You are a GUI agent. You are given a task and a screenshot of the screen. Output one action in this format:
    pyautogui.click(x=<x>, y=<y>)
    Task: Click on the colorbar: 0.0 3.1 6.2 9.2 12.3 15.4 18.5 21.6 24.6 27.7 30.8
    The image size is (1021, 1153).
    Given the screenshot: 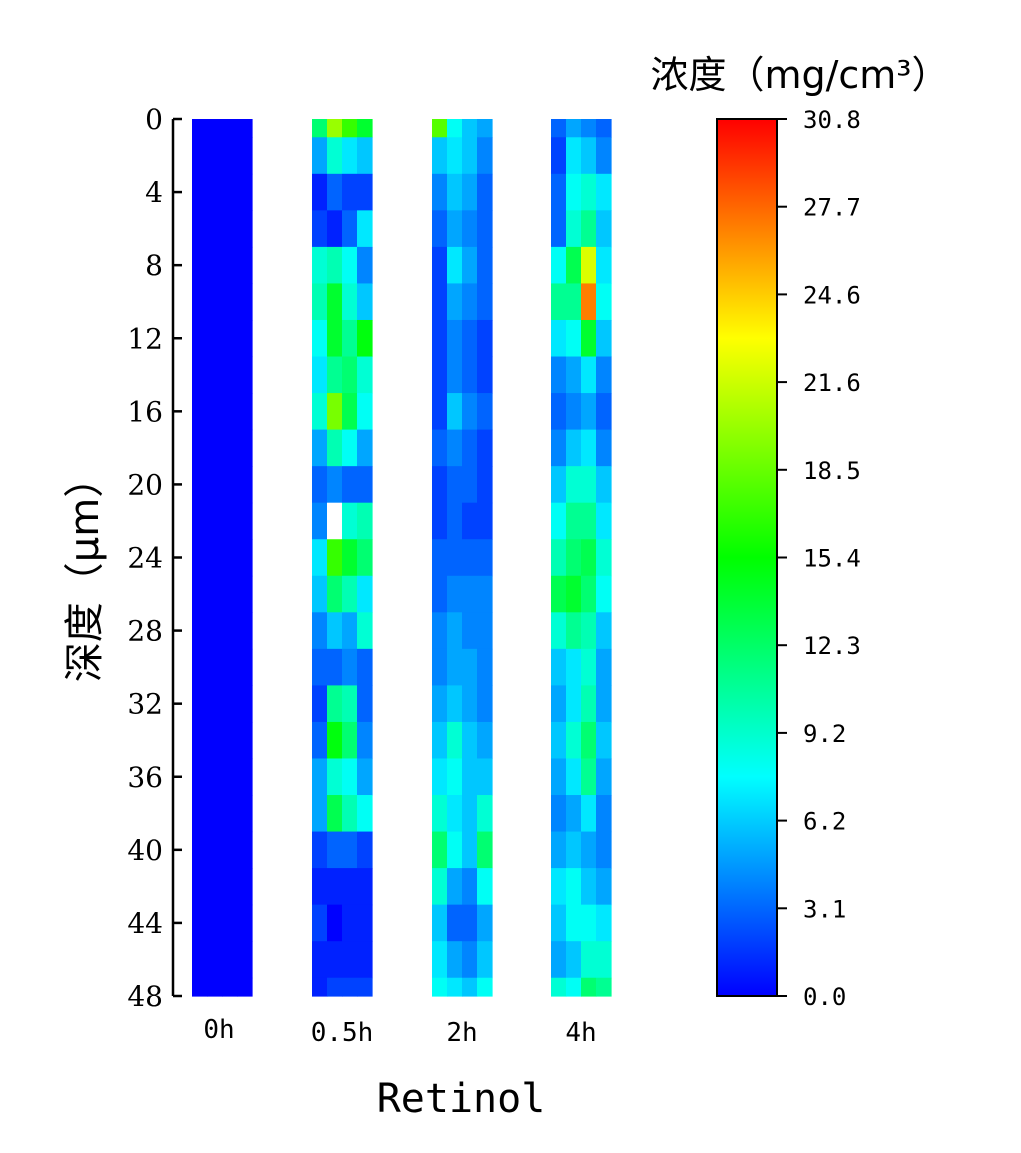 What is the action you would take?
    pyautogui.click(x=788, y=558)
    